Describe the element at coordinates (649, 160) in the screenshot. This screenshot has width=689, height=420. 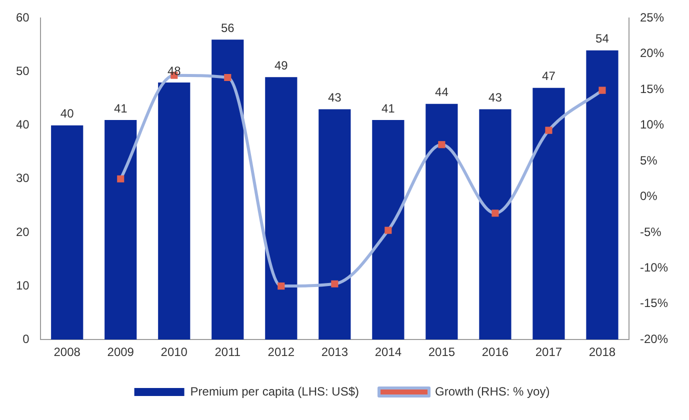
I see `y2-tick-label: 5%` at that location.